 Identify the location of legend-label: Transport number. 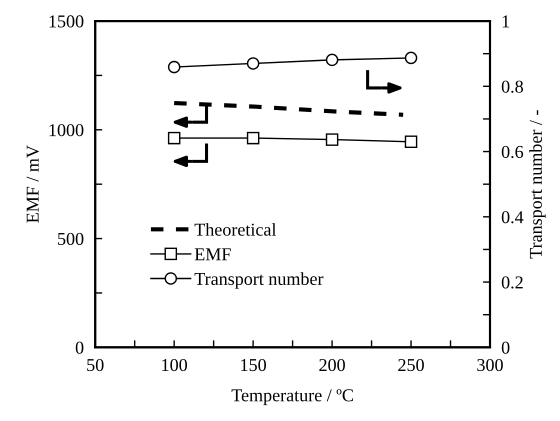
(259, 280).